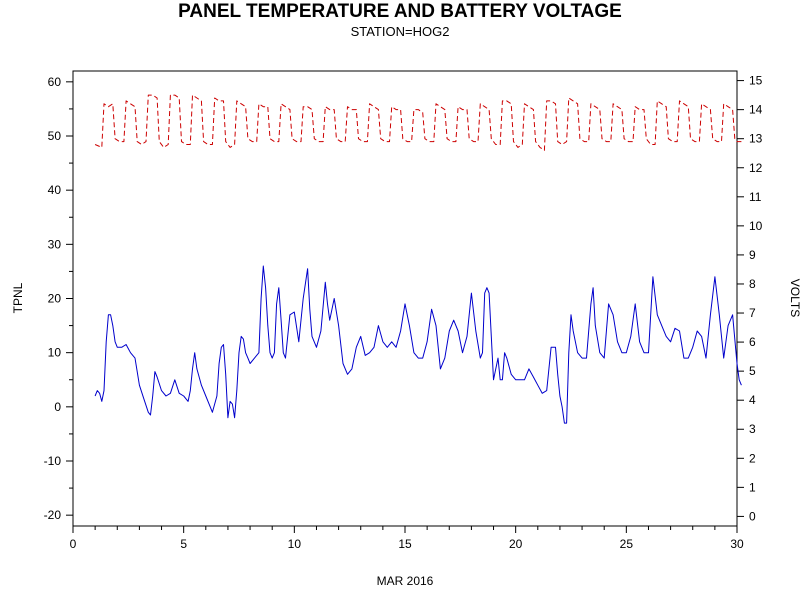 The width and height of the screenshot is (800, 600). I want to click on x-axis: 0 5 10 15 20 25 30, so click(407, 538).